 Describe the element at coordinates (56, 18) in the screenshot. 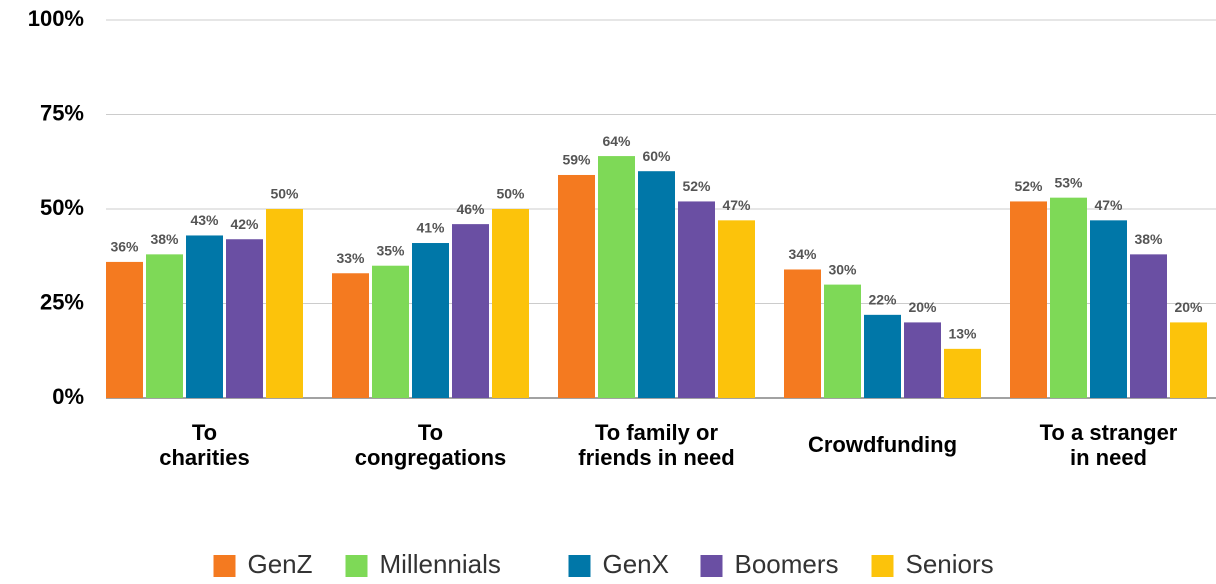

I see `y-tick-label: 100%` at that location.